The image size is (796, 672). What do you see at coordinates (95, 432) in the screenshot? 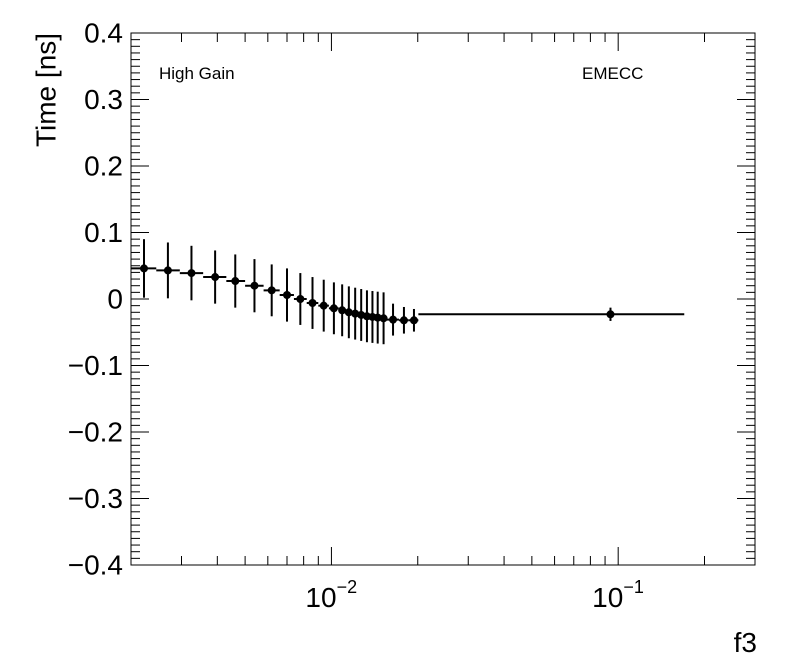
I see `y-tick-label: −0.2` at bounding box center [95, 432].